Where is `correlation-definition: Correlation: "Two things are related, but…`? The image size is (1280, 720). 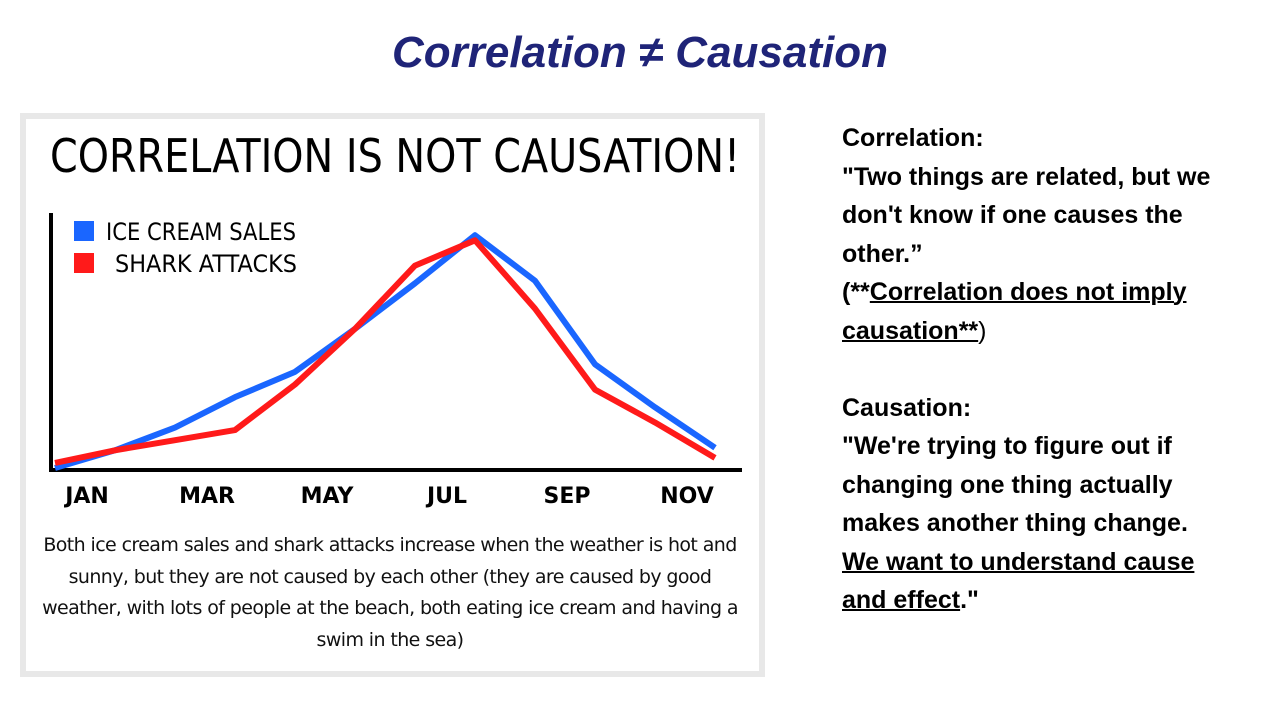
correlation-definition: Correlation: "Two things are related, but… is located at coordinates (1027, 234).